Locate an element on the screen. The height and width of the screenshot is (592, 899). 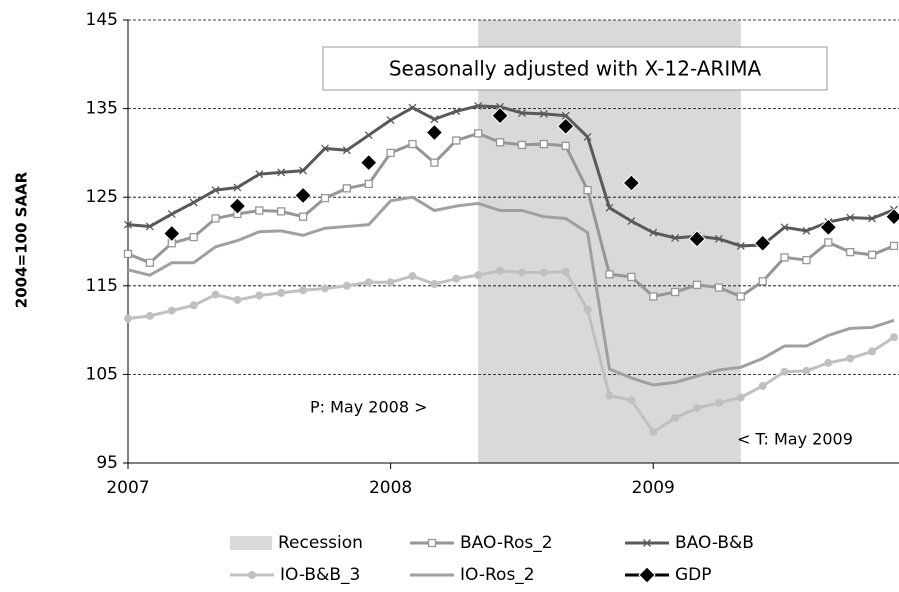
y-tick-label: 135 is located at coordinates (102, 109).